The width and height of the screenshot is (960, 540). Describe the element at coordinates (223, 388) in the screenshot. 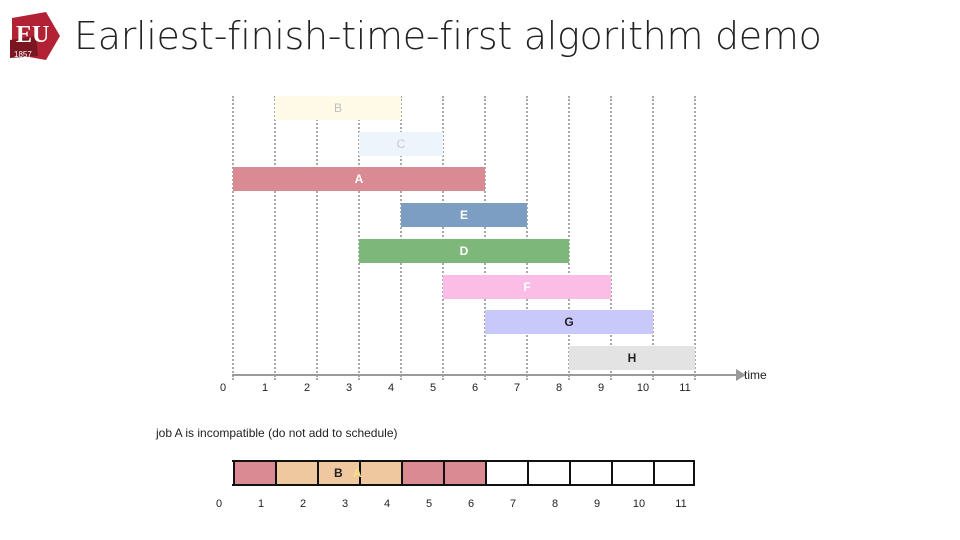

I see `axis-tick-label: 0` at that location.